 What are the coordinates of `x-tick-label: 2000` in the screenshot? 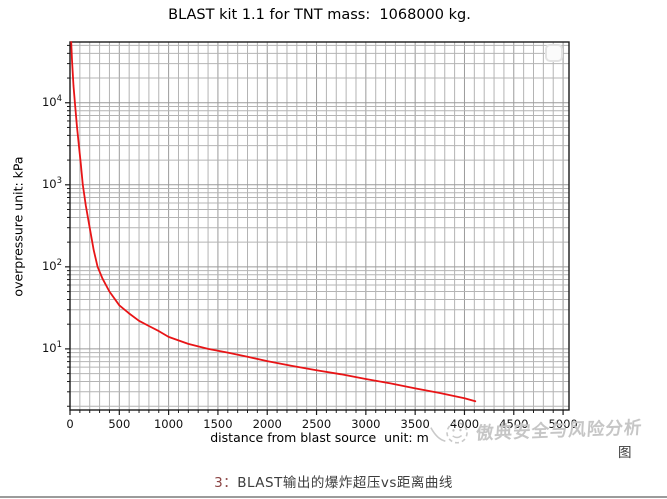 It's located at (267, 424).